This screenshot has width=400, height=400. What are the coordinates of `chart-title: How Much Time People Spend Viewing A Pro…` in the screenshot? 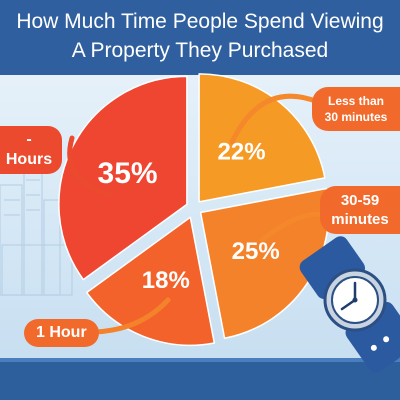 It's located at (200, 36).